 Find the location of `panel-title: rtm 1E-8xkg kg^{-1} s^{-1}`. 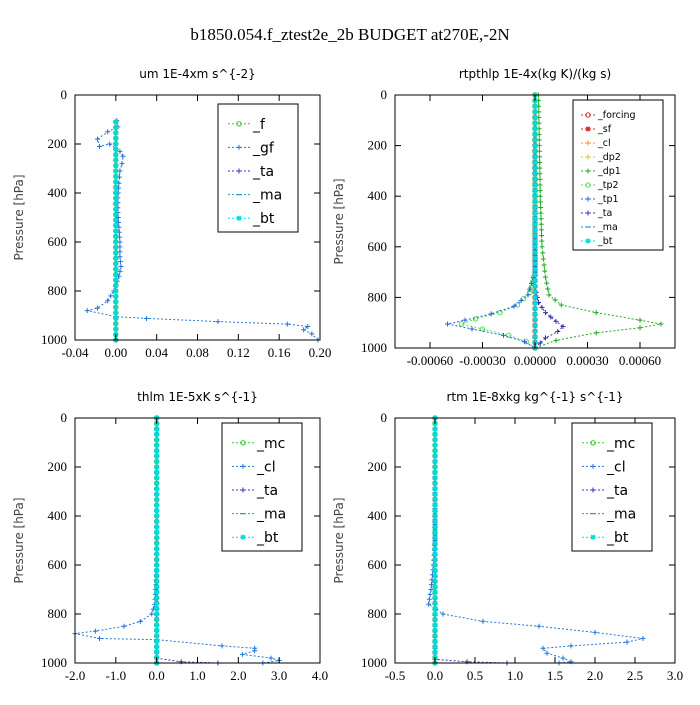

panel-title: rtm 1E-8xkg kg^{-1} s^{-1} is located at coordinates (534, 397).